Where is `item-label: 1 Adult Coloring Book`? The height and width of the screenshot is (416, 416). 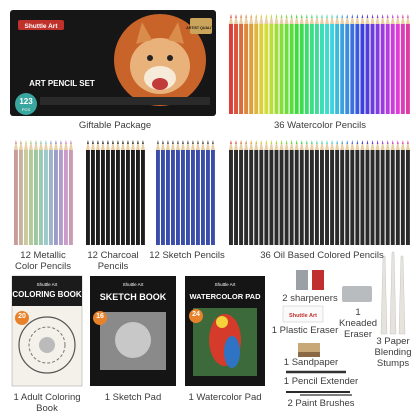
item-label: 1 Adult Coloring Book is located at coordinates (47, 403).